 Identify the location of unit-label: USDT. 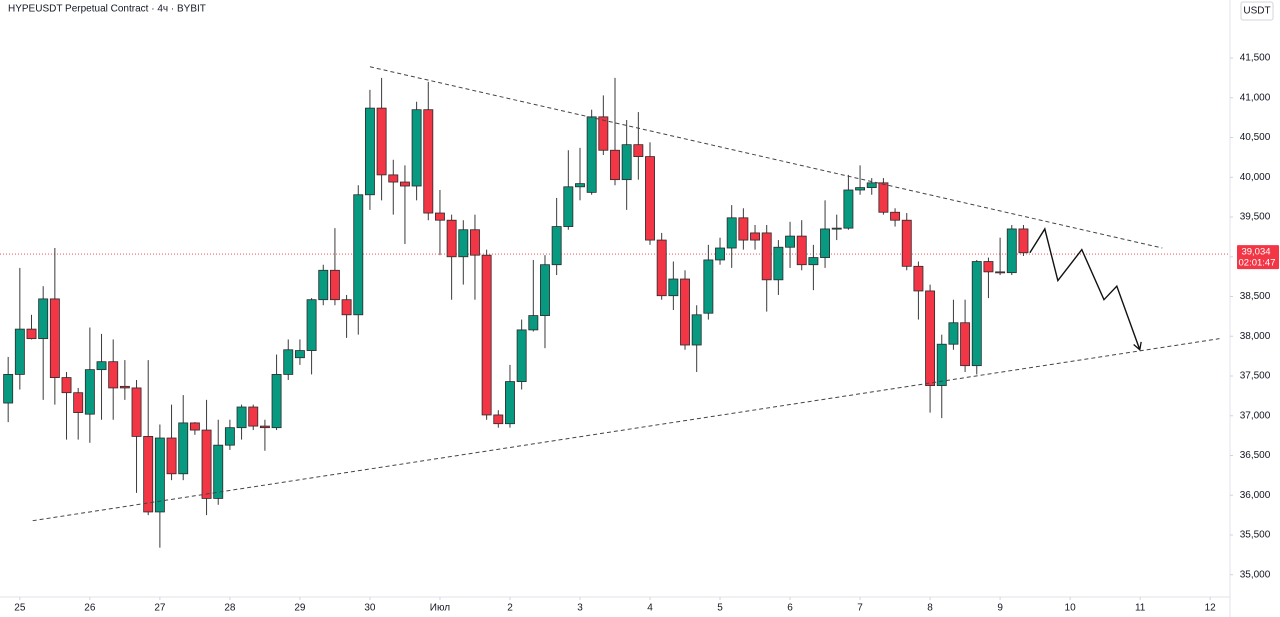
(1256, 11).